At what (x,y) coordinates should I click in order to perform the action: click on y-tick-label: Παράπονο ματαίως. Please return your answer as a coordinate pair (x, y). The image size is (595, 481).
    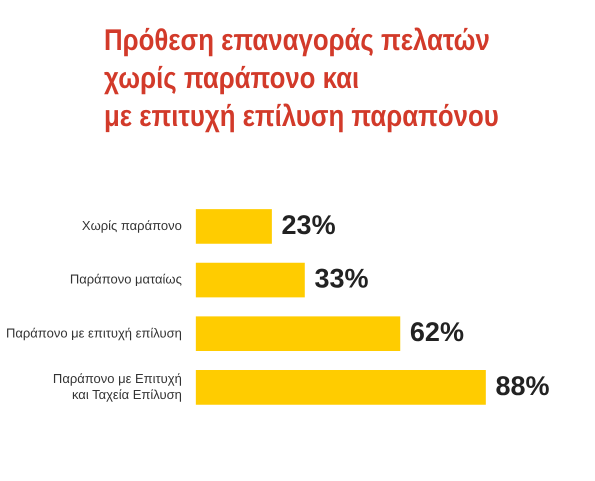
    Looking at the image, I should click on (126, 279).